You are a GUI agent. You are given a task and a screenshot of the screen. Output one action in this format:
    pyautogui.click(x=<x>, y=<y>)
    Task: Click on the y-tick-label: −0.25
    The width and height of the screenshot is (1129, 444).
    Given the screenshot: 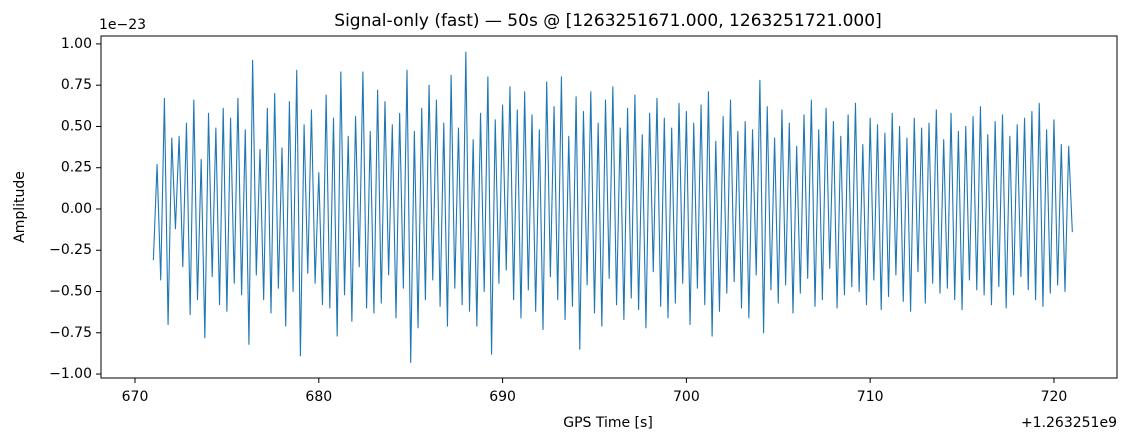 What is the action you would take?
    pyautogui.click(x=70, y=250)
    